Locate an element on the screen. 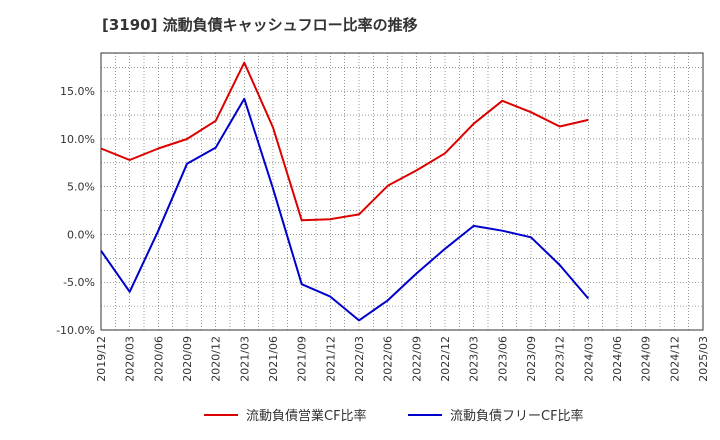 The height and width of the screenshot is (440, 720). x-tick-label: 2022/12 is located at coordinates (445, 359).